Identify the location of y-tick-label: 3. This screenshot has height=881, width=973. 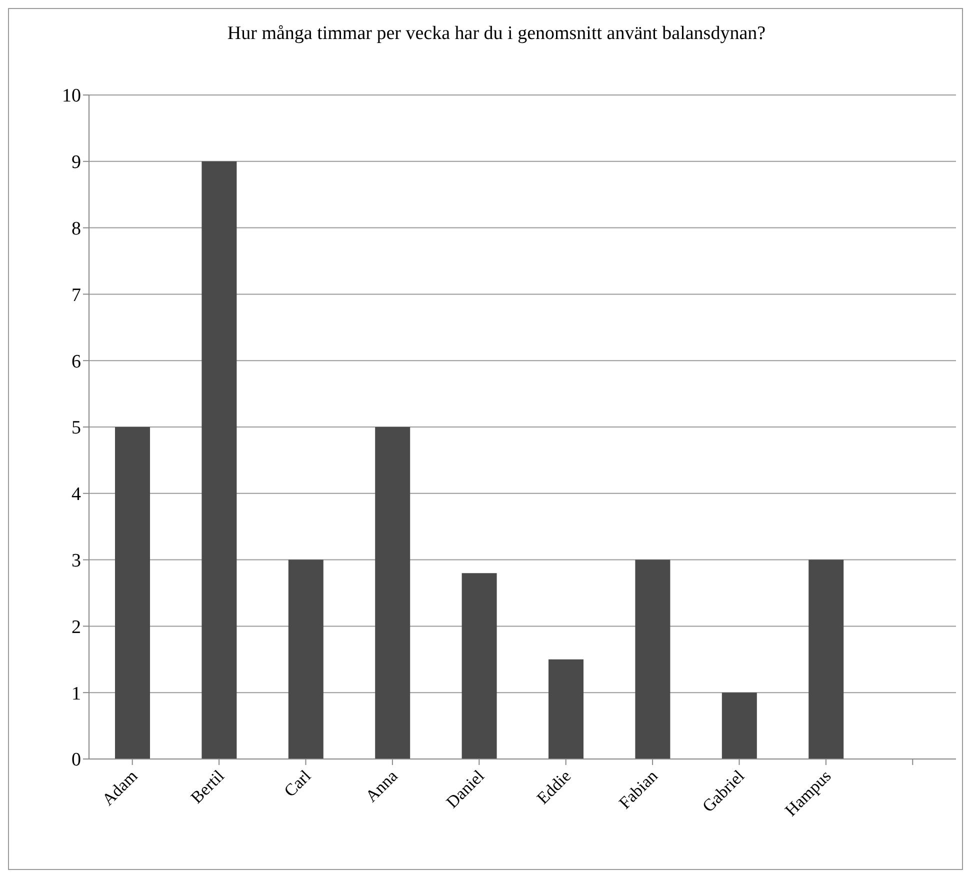
(76, 561).